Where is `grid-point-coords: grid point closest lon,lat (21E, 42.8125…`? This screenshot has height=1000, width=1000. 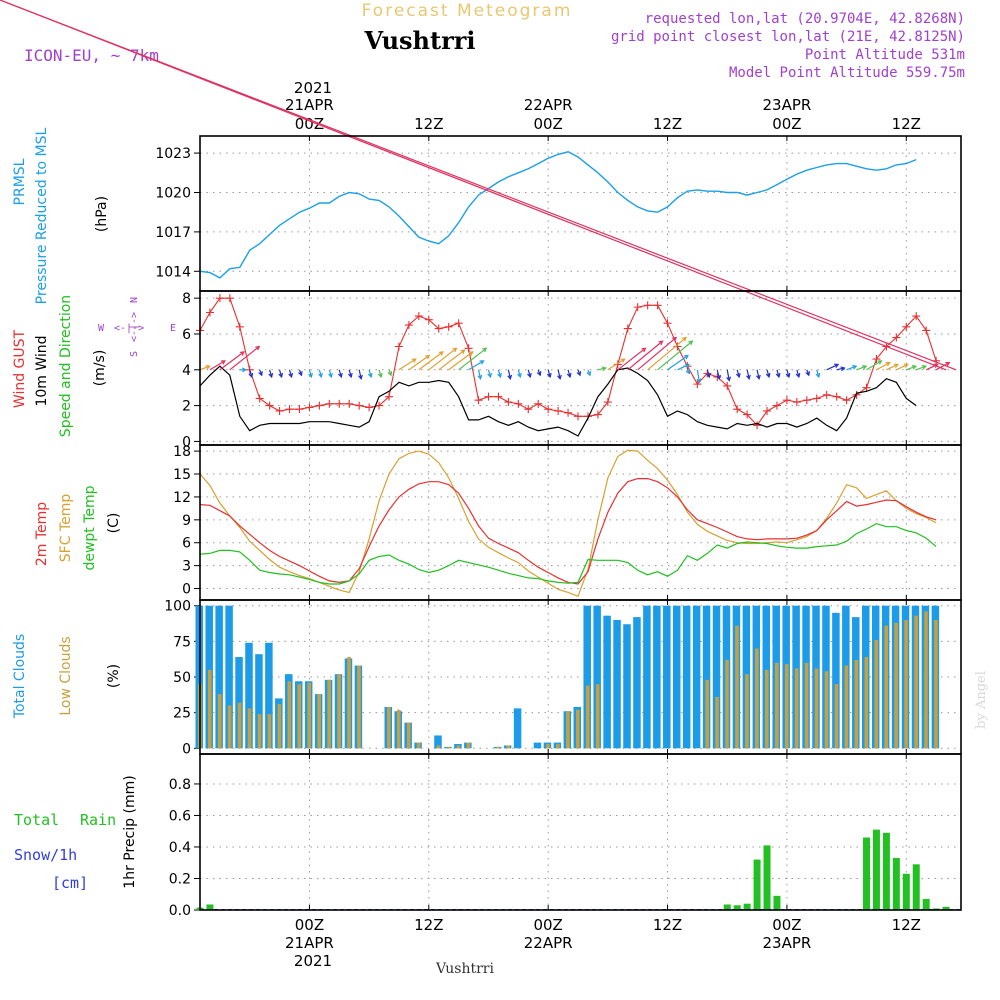 grid-point-coords: grid point closest lon,lat (21E, 42.8125… is located at coordinates (788, 37).